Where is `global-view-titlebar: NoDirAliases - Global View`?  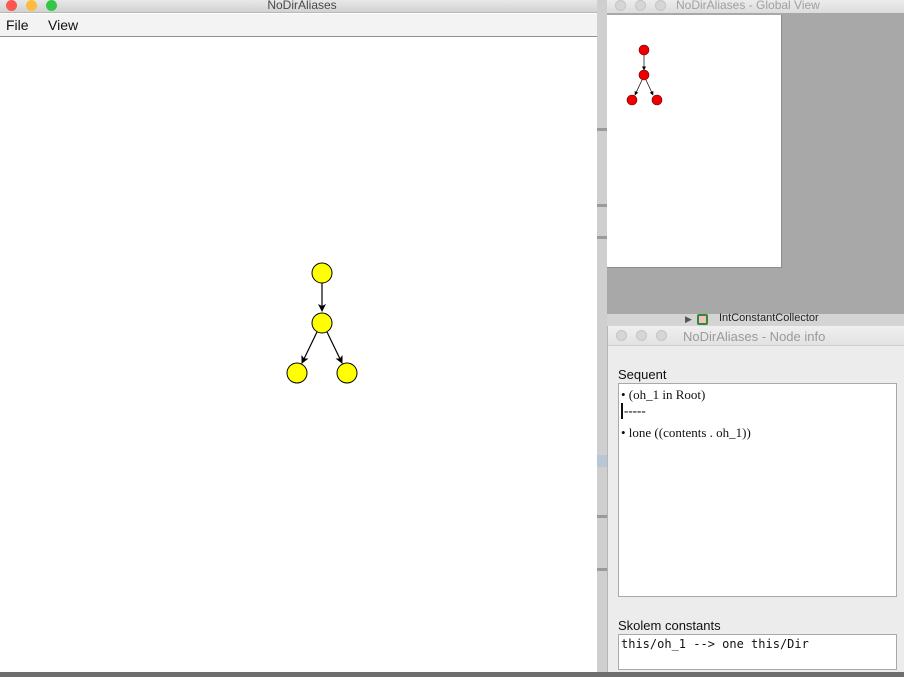
global-view-titlebar: NoDirAliases - Global View is located at coordinates (755, 6).